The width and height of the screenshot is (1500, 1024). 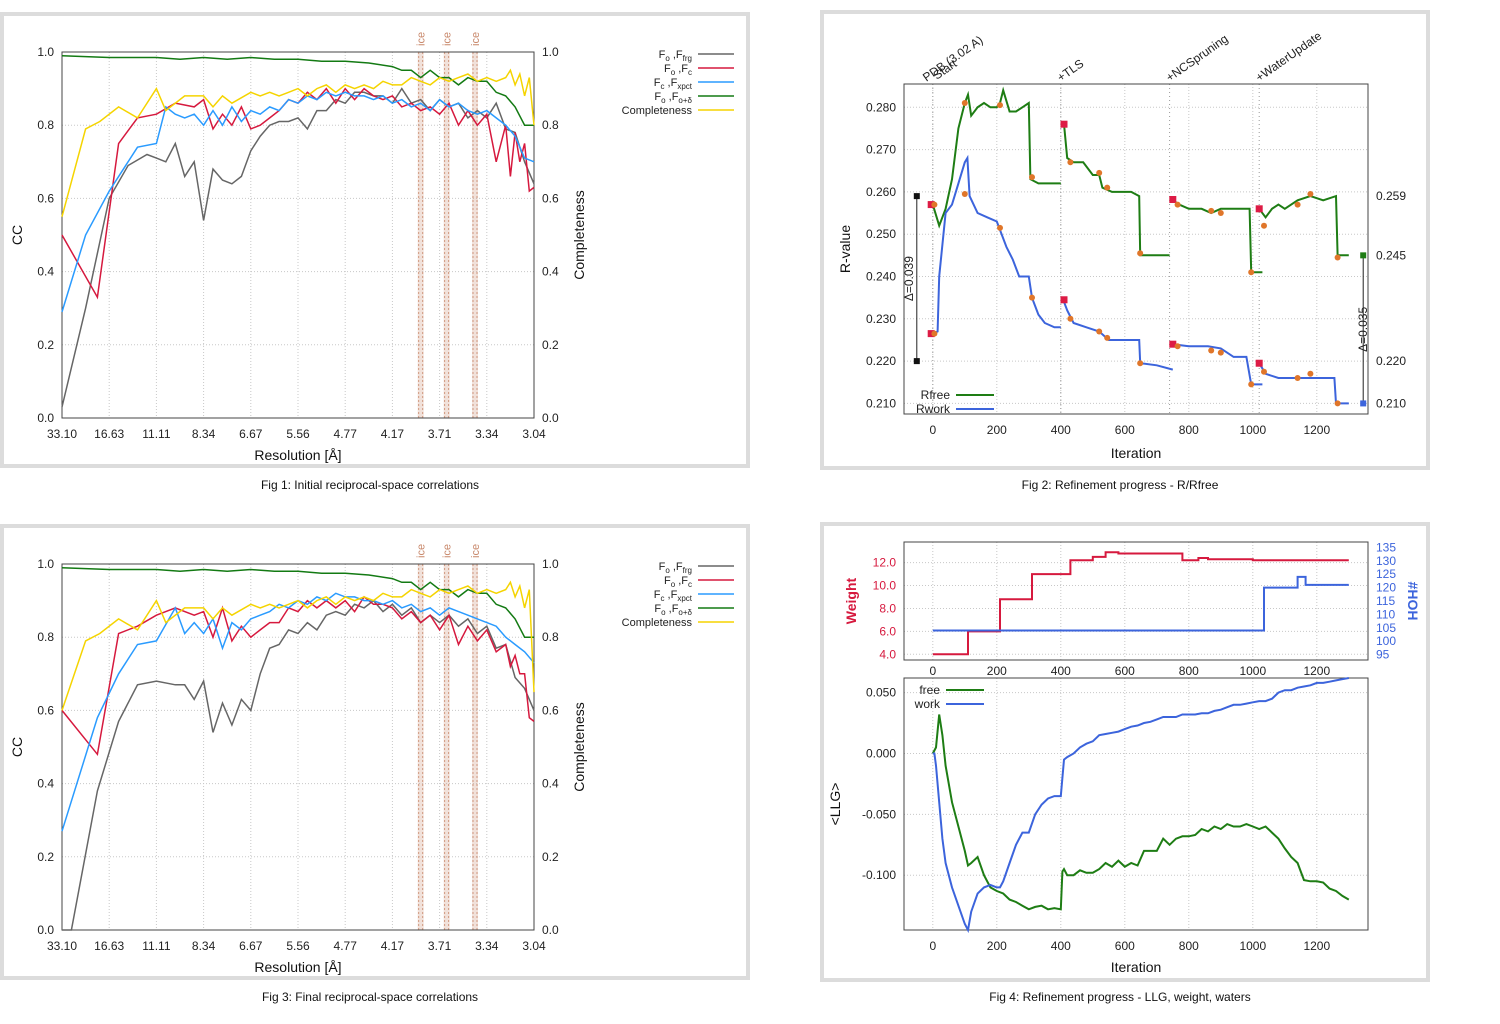 I want to click on y2-tick-label: 125, so click(x=1386, y=574).